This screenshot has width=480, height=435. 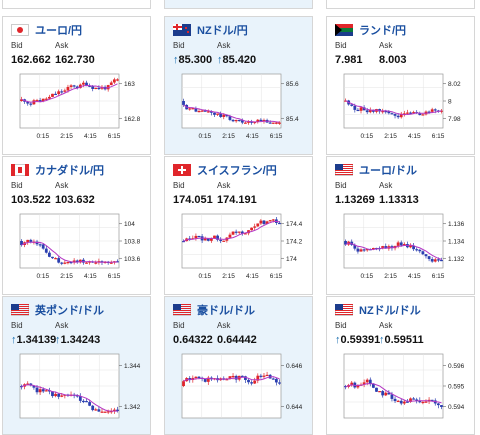 I want to click on bid-number: 174.051, so click(x=193, y=200).